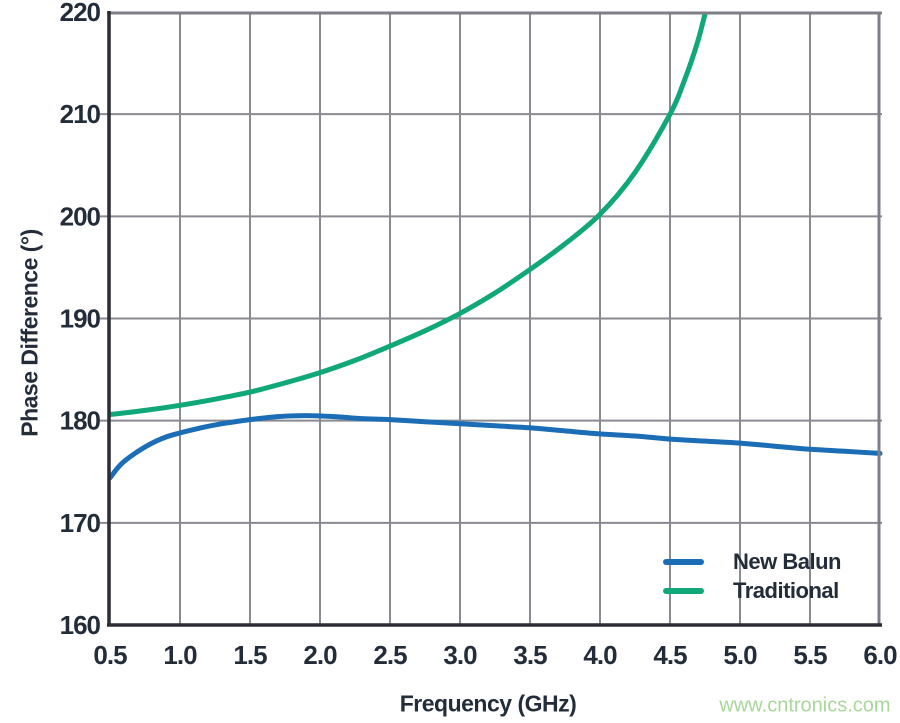  I want to click on y-tick-label: 220, so click(80, 13).